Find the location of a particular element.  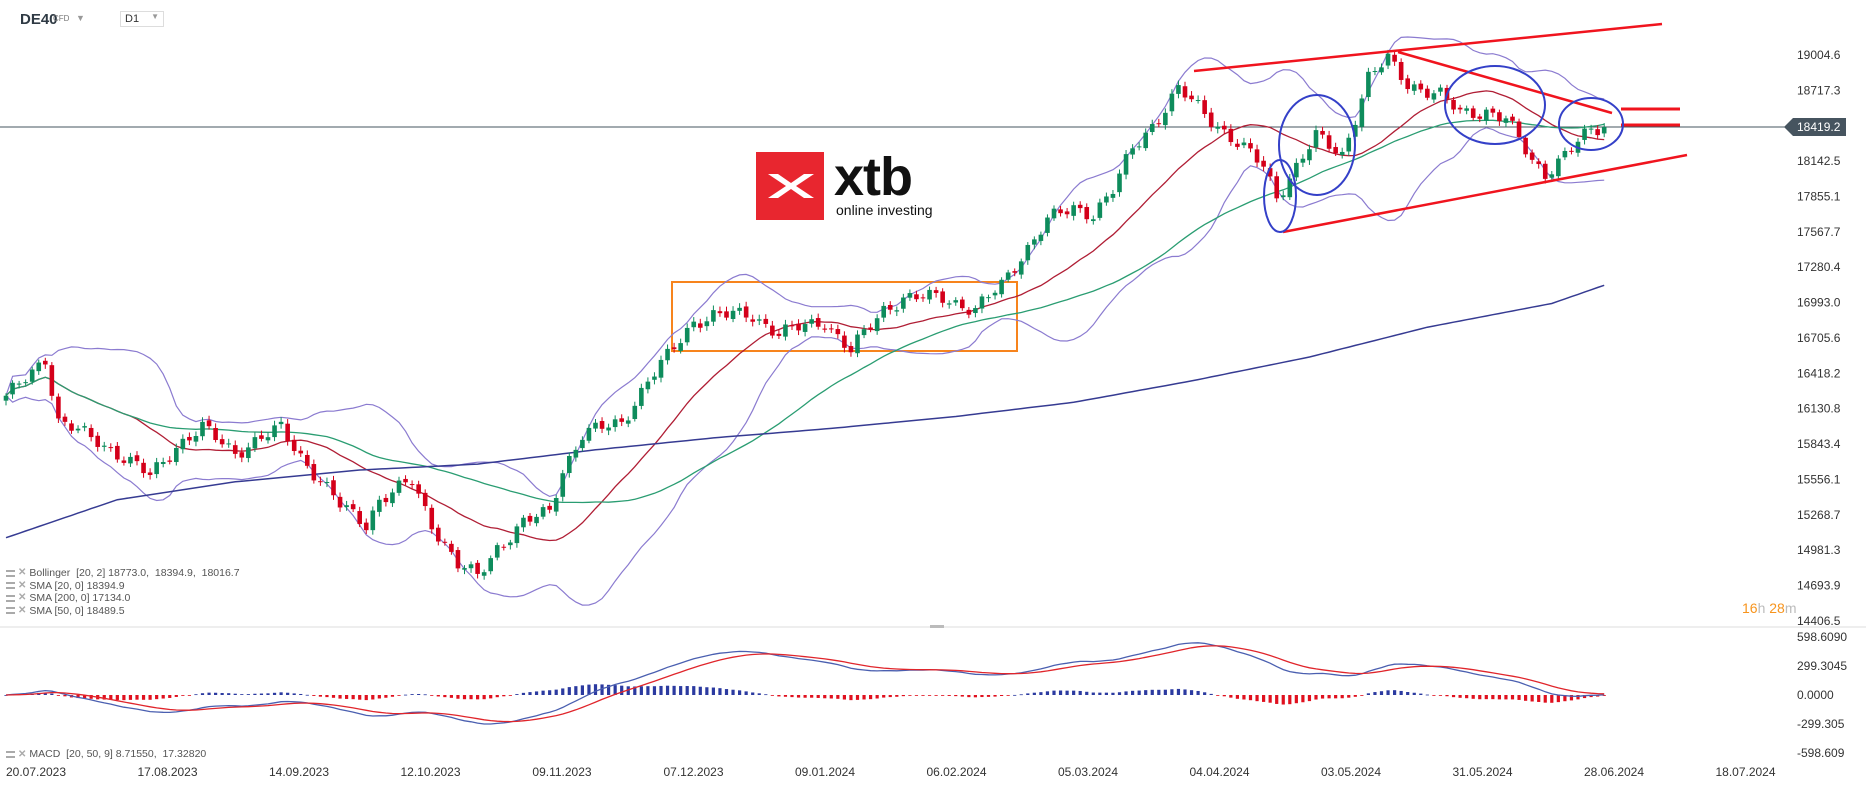

panel-resize-handle is located at coordinates (937, 626).